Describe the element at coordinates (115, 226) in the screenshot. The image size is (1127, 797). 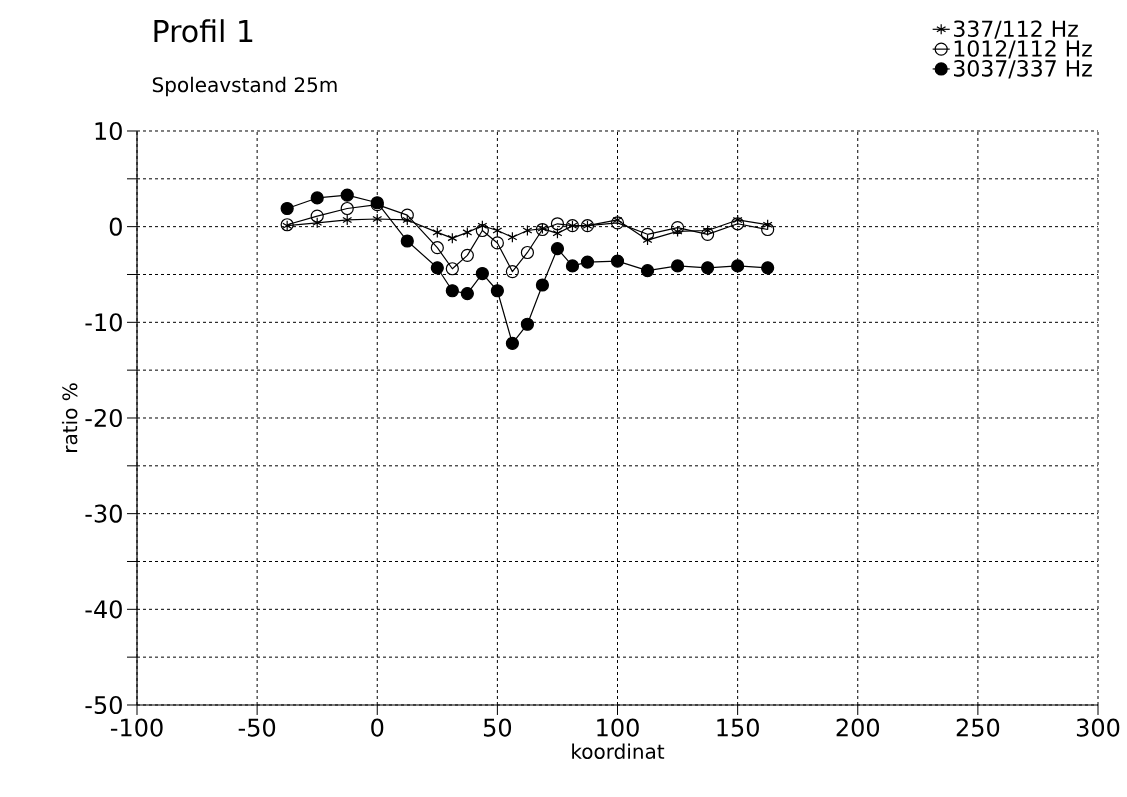
I see `y-tick-label: 0` at that location.